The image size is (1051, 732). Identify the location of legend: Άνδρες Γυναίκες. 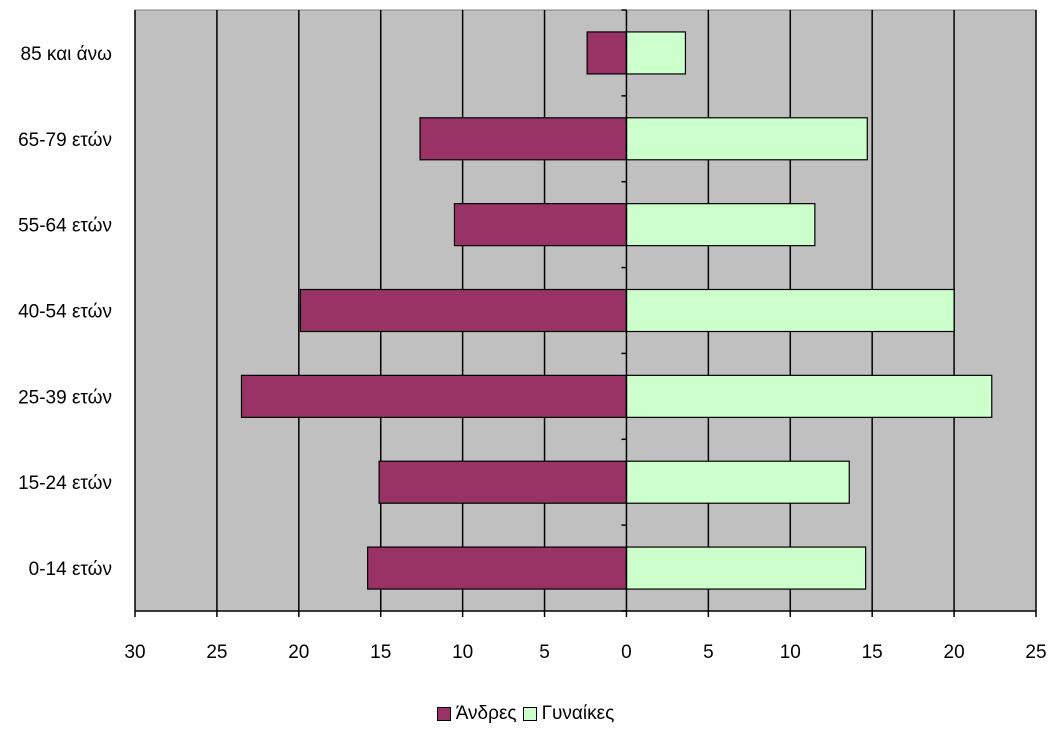
(525, 714).